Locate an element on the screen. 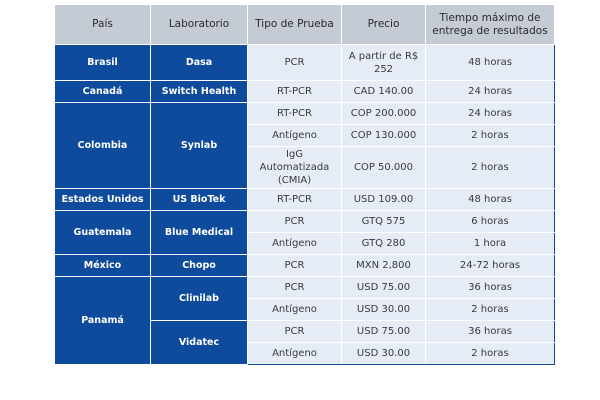  price-cell: CAD 140.00 is located at coordinates (383, 91).